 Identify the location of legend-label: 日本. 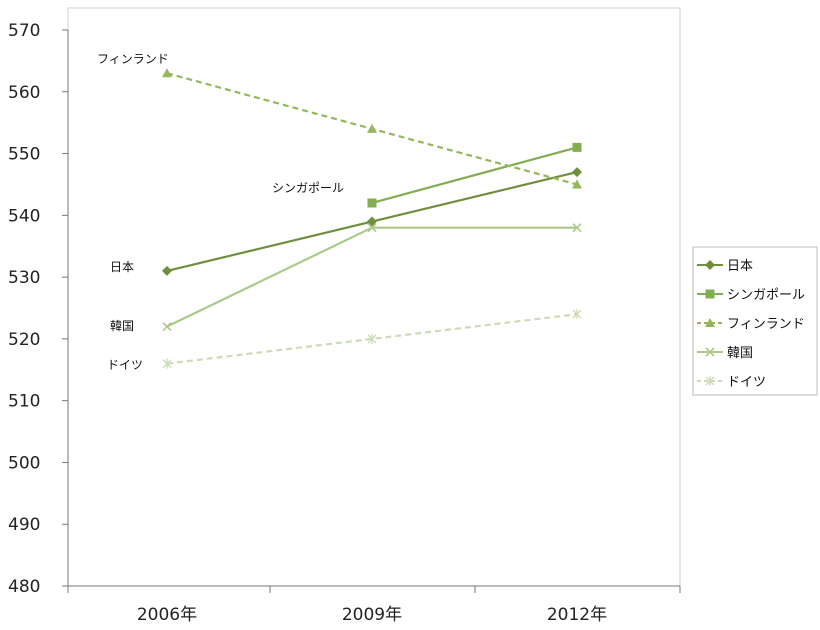
(740, 266).